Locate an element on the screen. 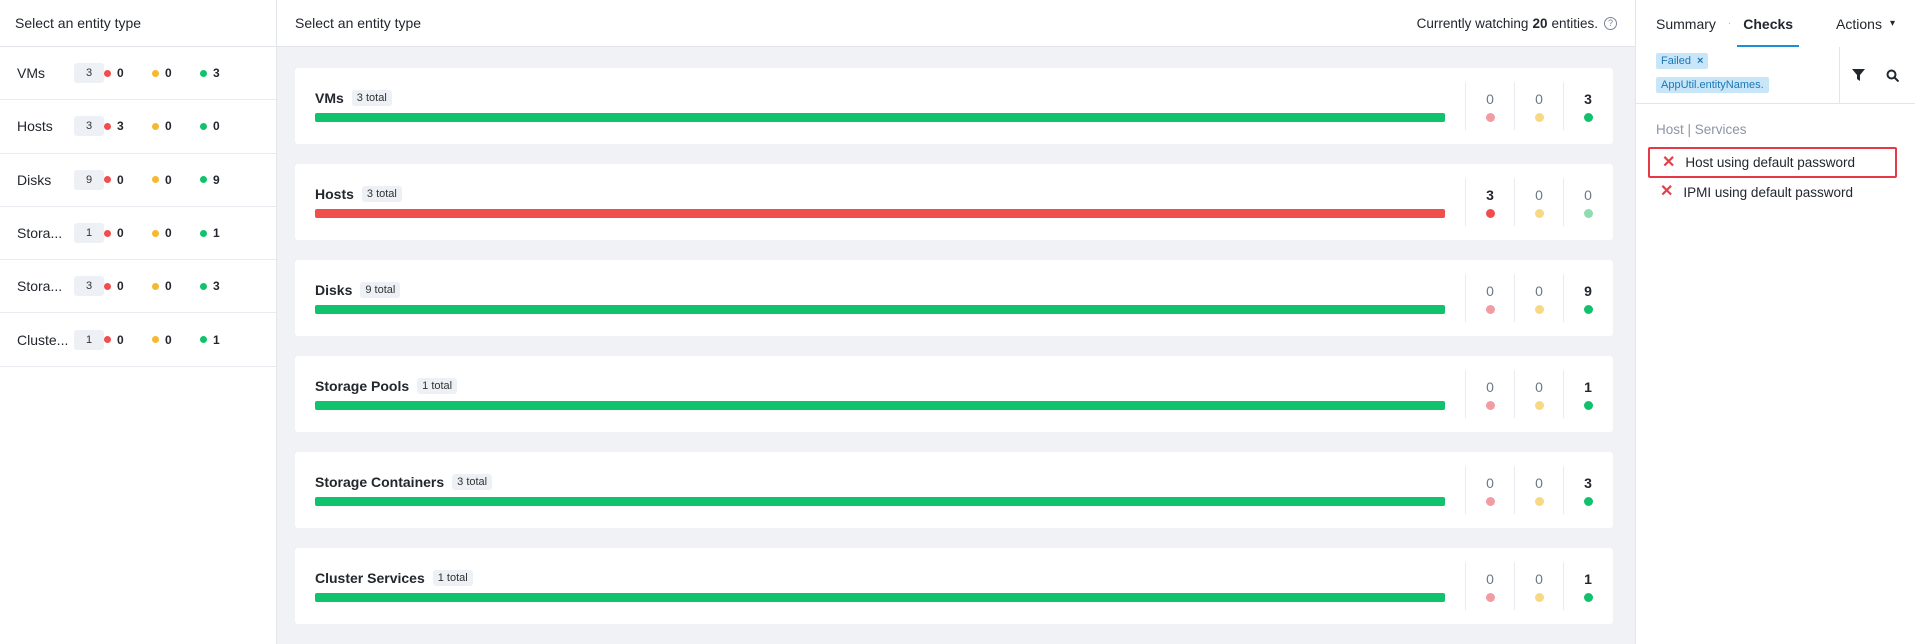  card-title: Storage Pools is located at coordinates (362, 386).